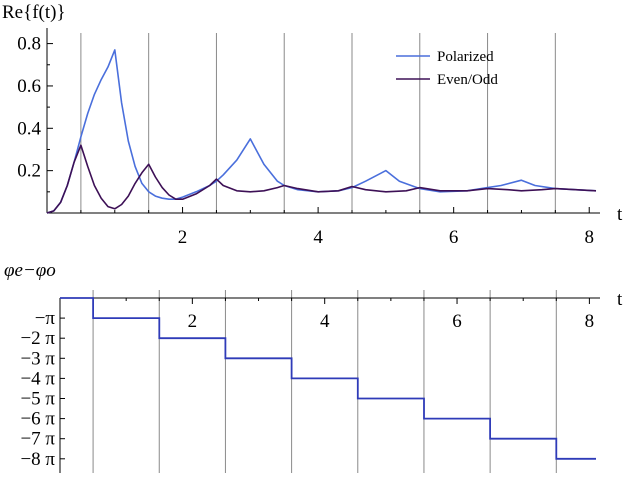 This screenshot has width=628, height=478. I want to click on bottom-x-tick-label: 4, so click(325, 321).